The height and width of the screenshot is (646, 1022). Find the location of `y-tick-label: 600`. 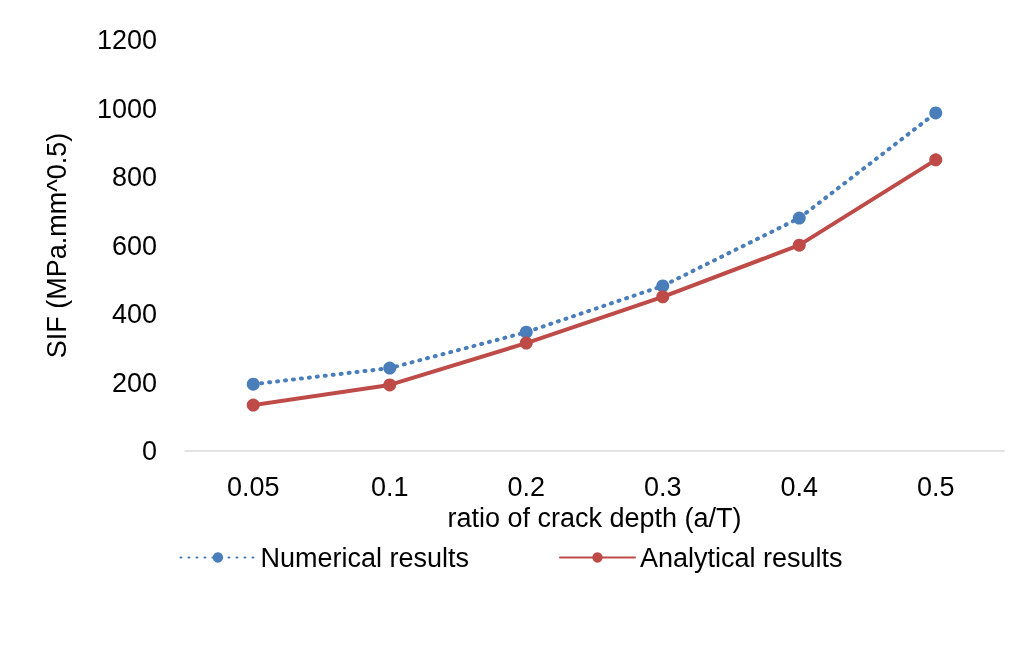

y-tick-label: 600 is located at coordinates (134, 245).